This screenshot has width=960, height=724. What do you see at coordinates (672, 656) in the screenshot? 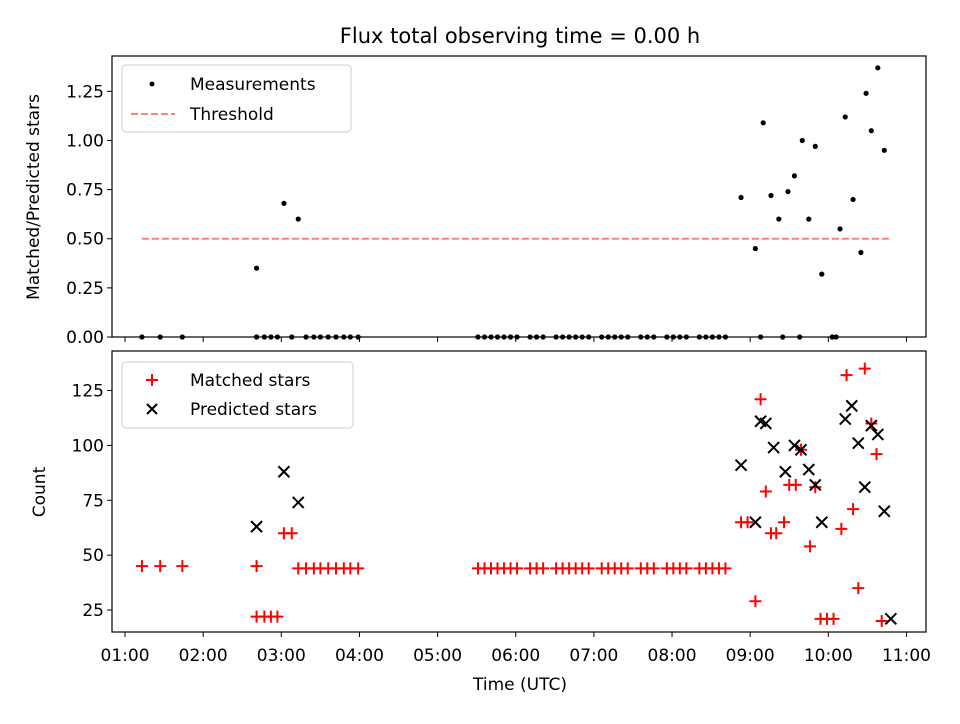
I see `x-tick-label: 08:00` at bounding box center [672, 656].